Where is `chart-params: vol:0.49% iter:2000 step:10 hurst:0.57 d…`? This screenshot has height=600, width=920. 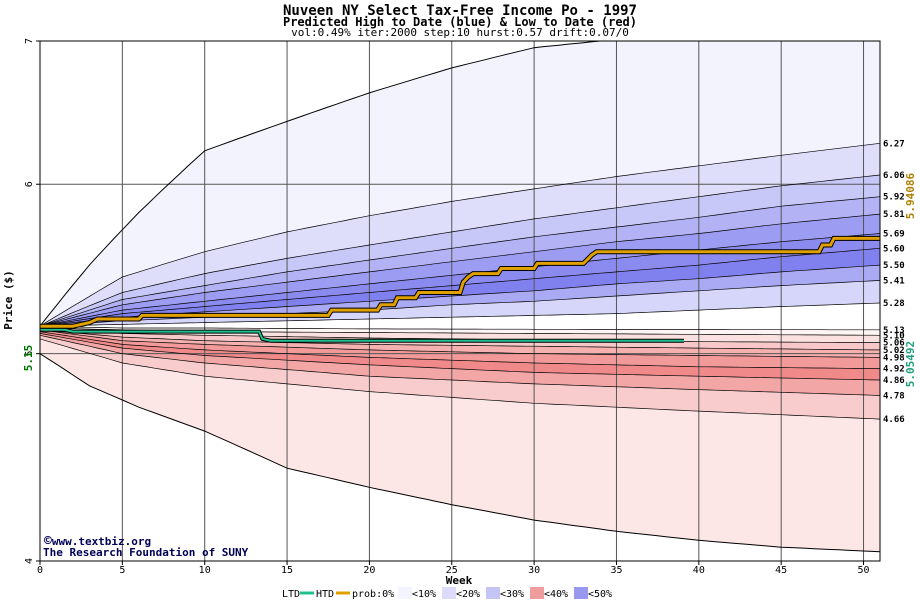 chart-params: vol:0.49% iter:2000 step:10 hurst:0.57 d… is located at coordinates (460, 32).